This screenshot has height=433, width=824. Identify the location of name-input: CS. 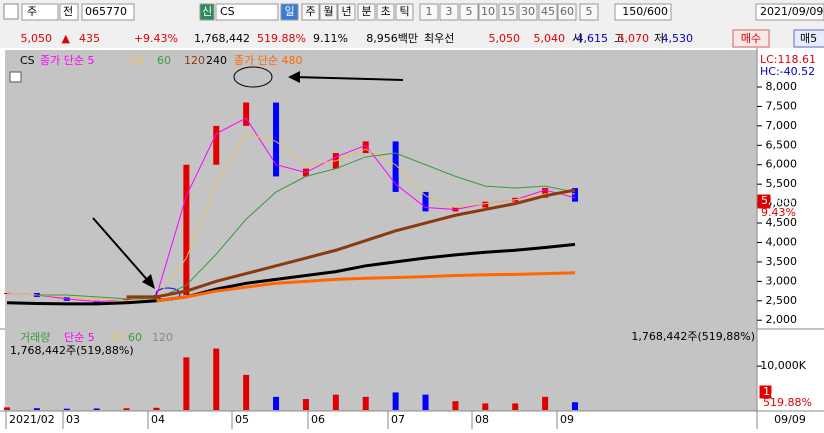
(227, 11).